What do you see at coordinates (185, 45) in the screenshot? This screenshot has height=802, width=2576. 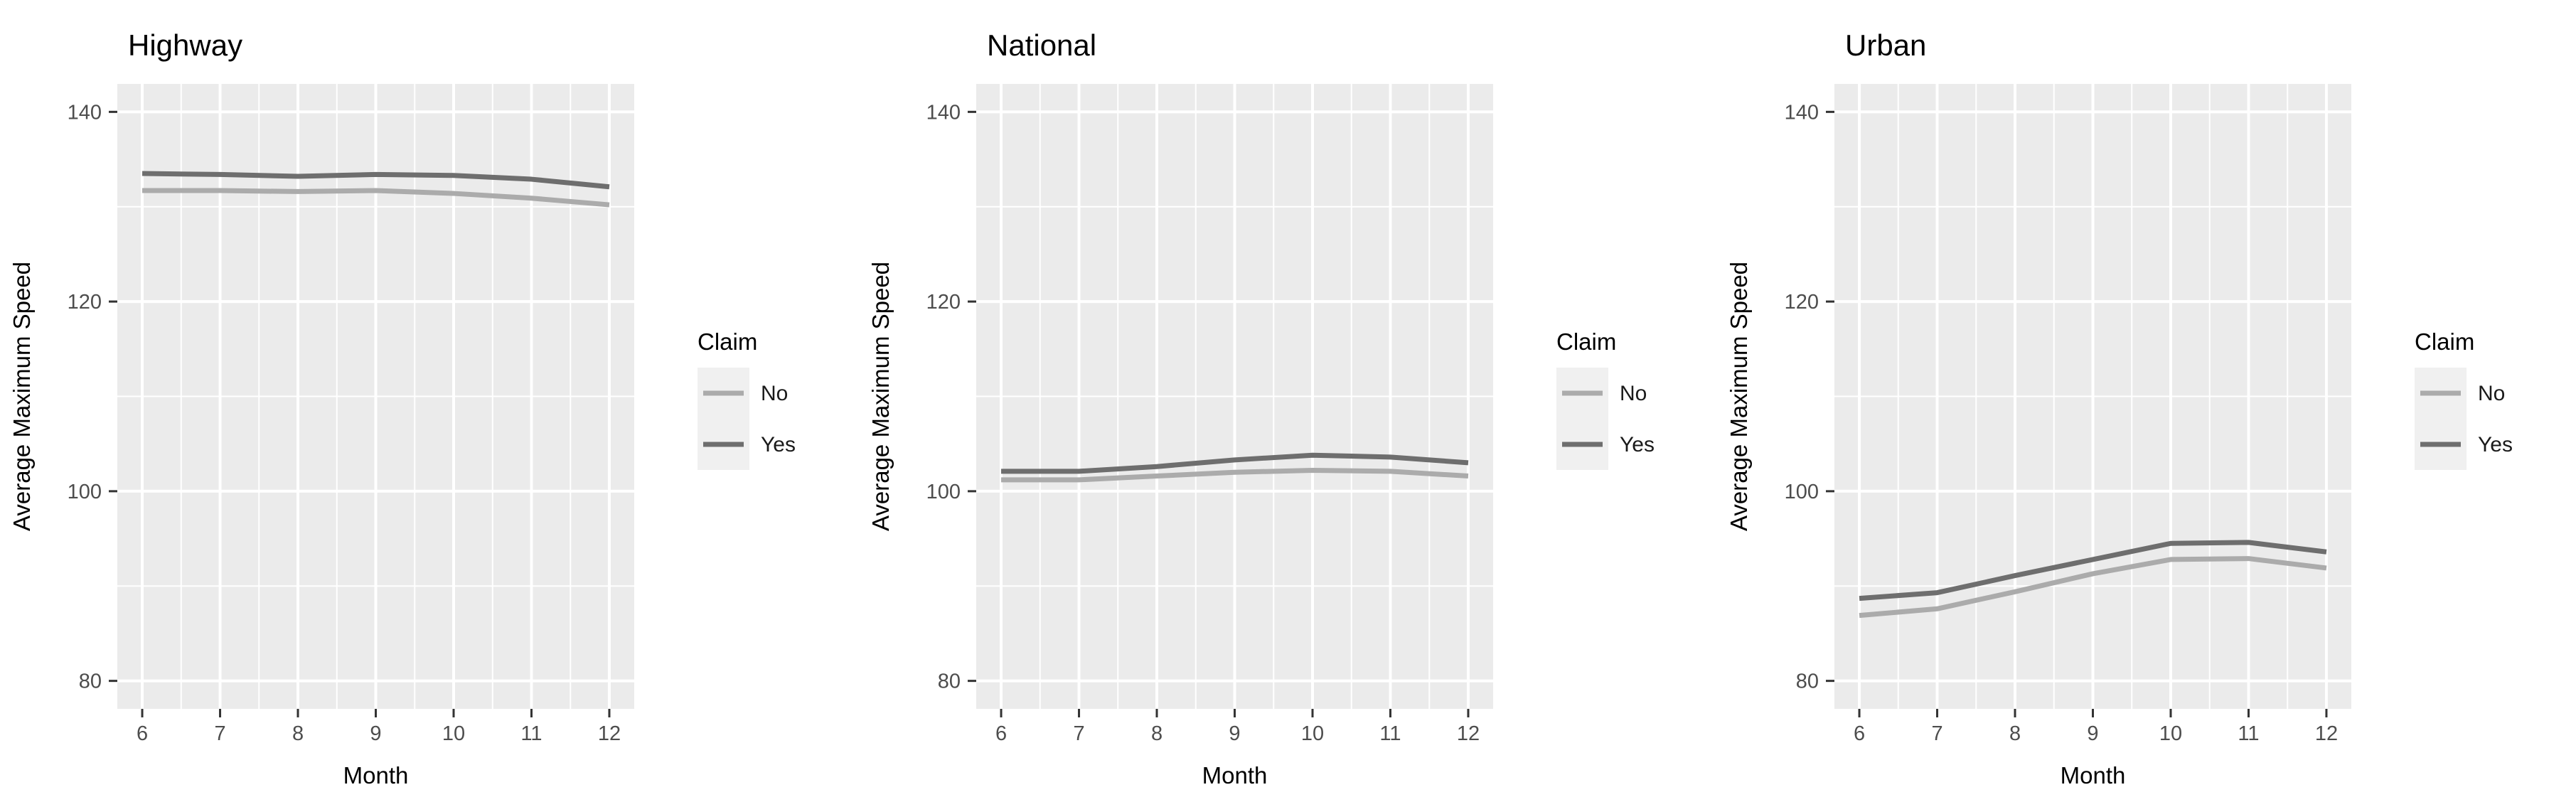 I see `plot-title: Highway` at bounding box center [185, 45].